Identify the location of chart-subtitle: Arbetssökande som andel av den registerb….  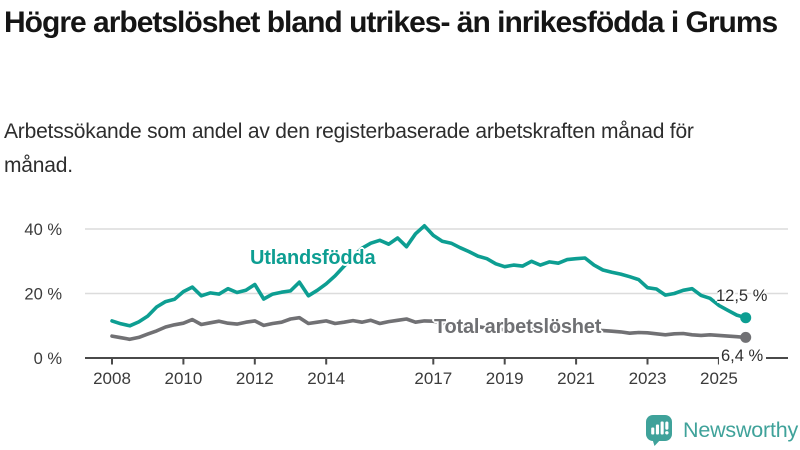
(349, 148).